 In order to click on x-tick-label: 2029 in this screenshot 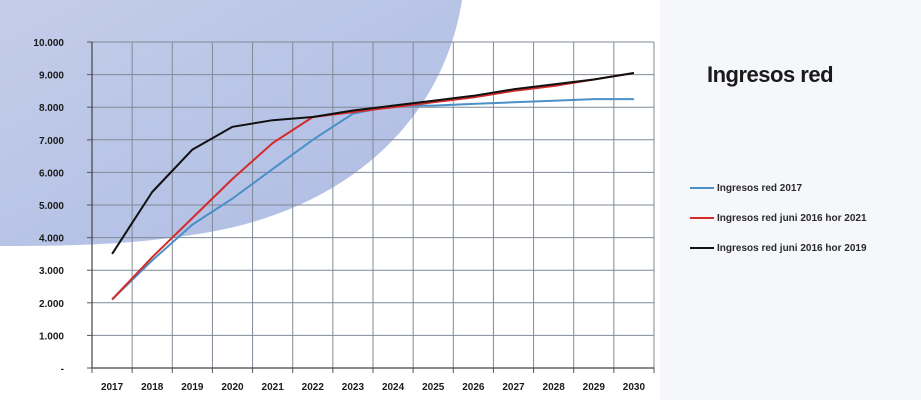, I will do `click(594, 387)`.